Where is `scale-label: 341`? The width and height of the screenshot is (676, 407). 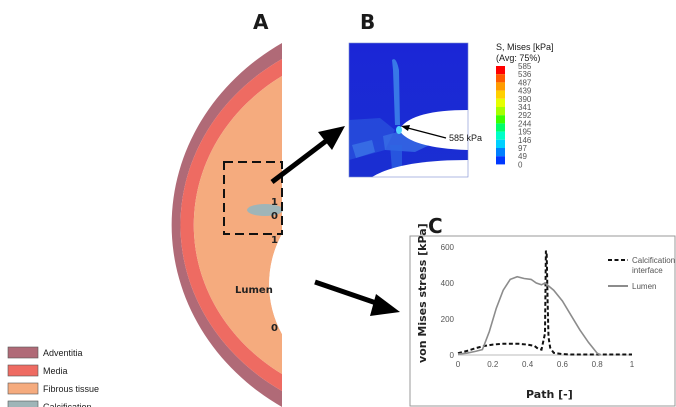 scale-label: 341 is located at coordinates (525, 107).